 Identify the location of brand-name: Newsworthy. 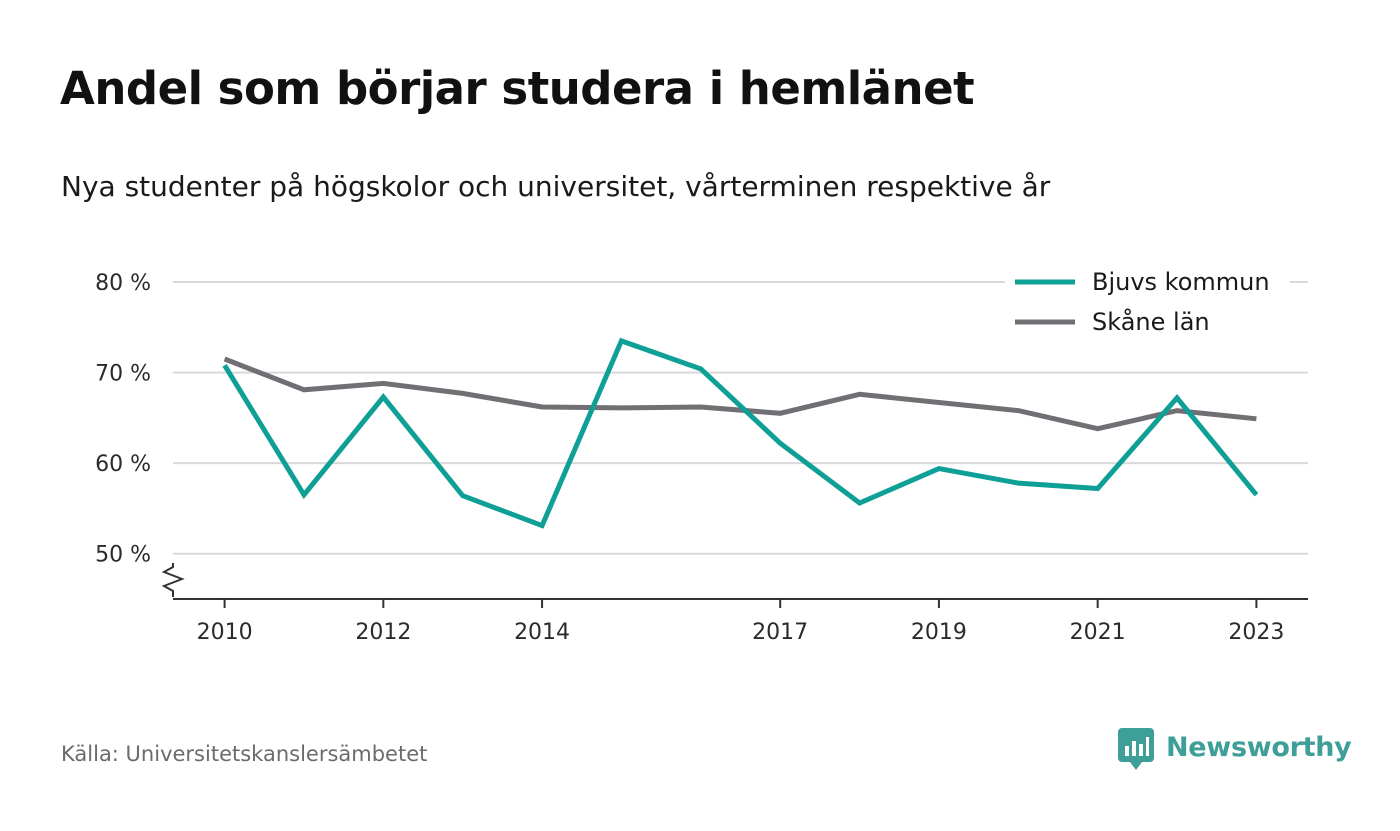
(1259, 747).